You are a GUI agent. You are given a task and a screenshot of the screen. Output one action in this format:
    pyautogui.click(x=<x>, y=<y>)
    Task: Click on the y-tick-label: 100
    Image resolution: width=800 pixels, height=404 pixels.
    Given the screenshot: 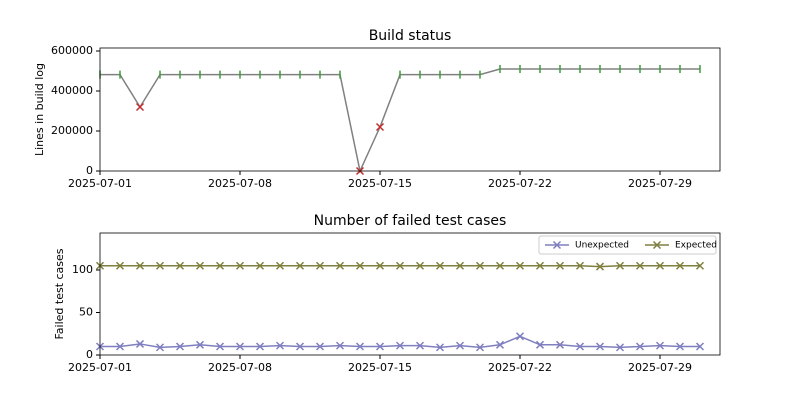 What is the action you would take?
    pyautogui.click(x=82, y=269)
    